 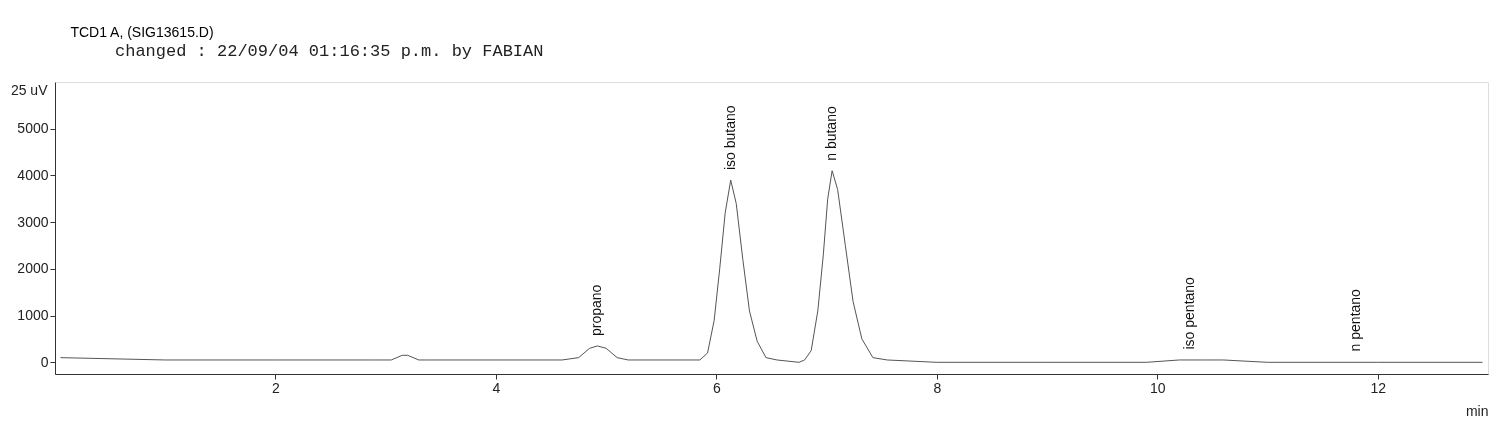 I want to click on annotation: iso pentano, so click(x=1189, y=313).